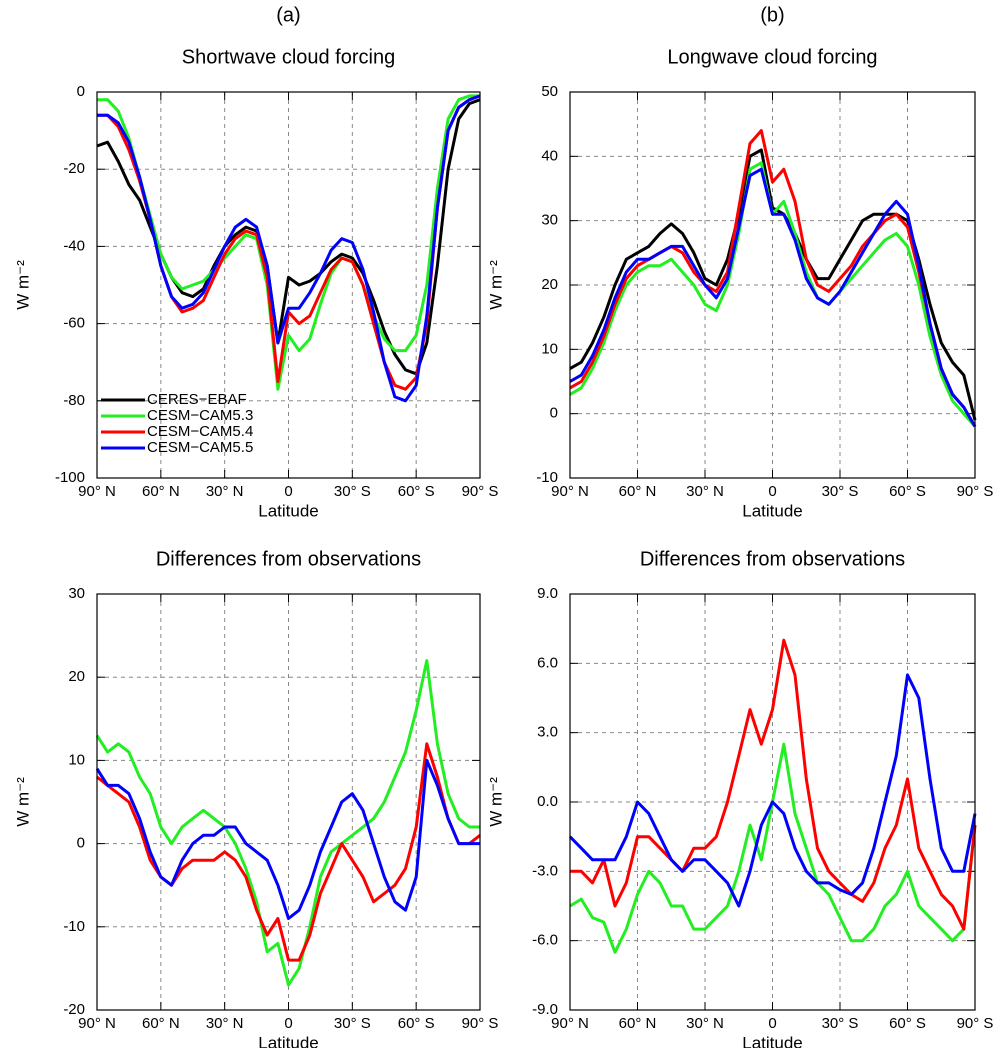 Image resolution: width=998 pixels, height=1048 pixels. Describe the element at coordinates (547, 732) in the screenshot. I see `y-tick-label: 3.0` at that location.